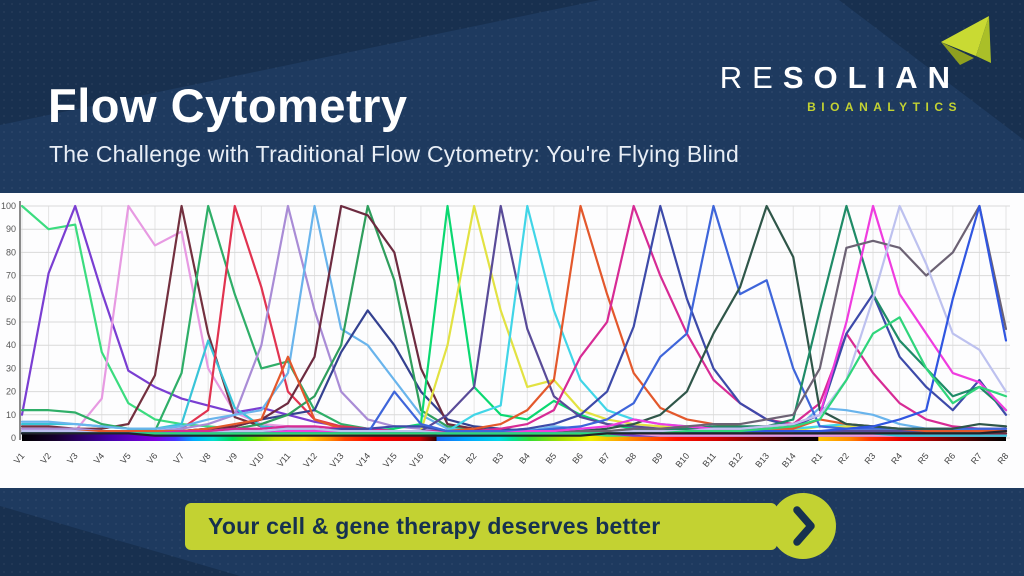 This screenshot has height=576, width=1024. Describe the element at coordinates (11, 392) in the screenshot. I see `y-tick-label: 20` at that location.